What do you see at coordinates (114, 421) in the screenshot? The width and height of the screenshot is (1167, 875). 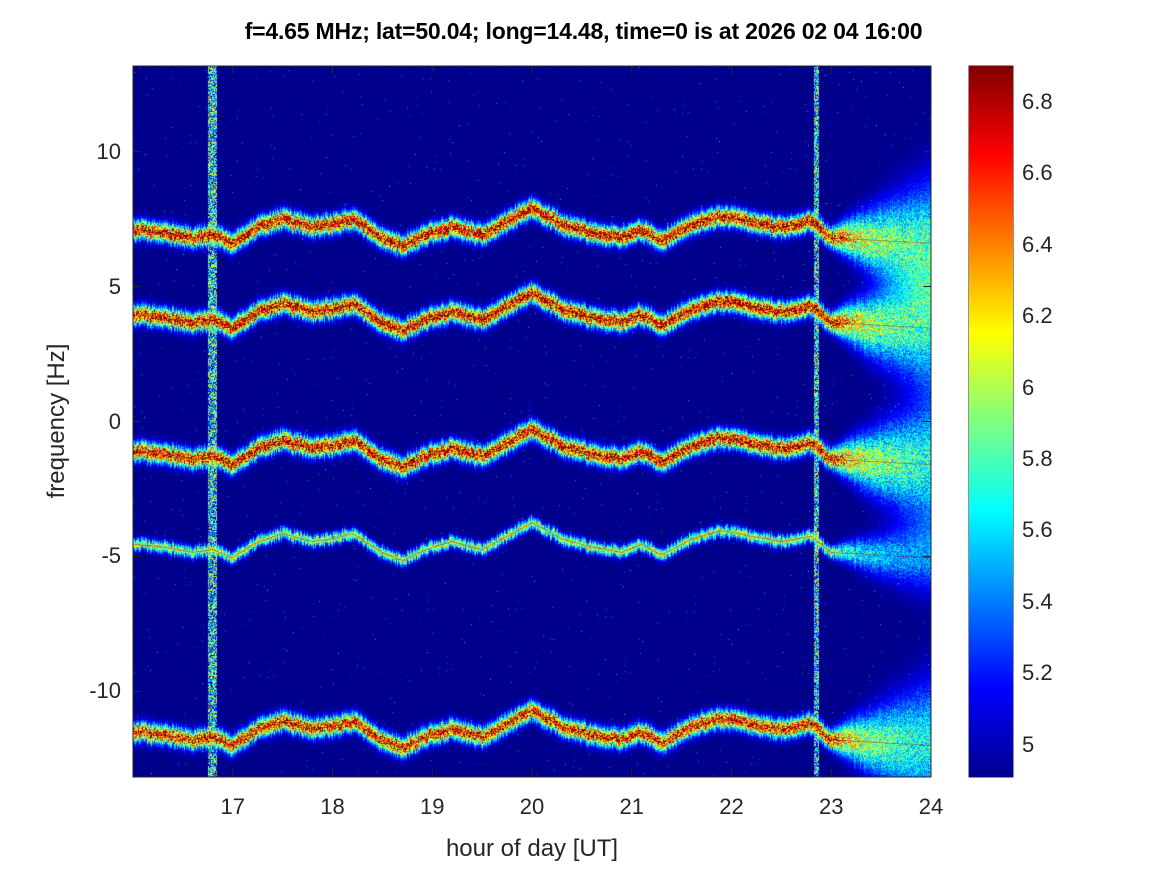 I see `y-tick-label: 0` at bounding box center [114, 421].